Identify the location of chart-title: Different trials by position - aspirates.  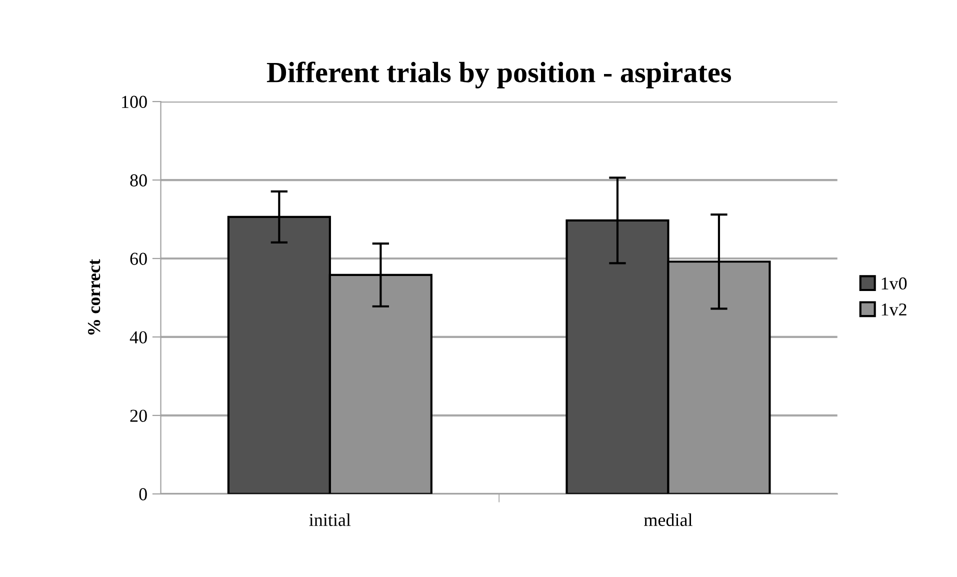
(499, 75).